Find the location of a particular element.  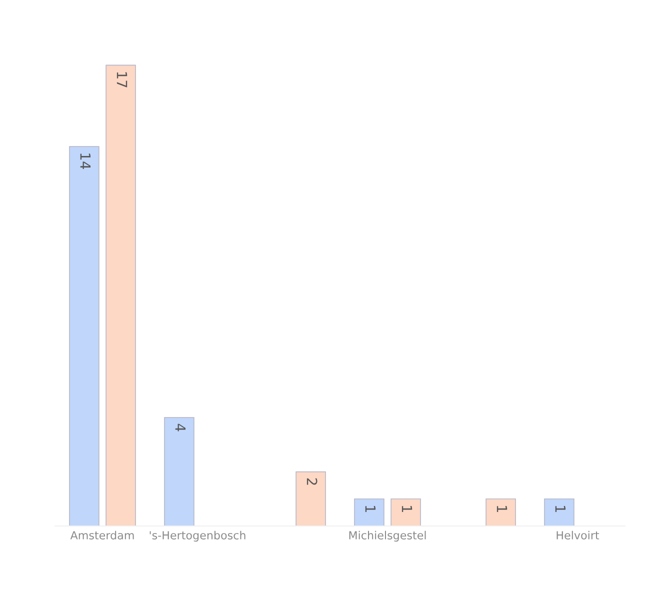

data-label: 17 is located at coordinates (122, 80).